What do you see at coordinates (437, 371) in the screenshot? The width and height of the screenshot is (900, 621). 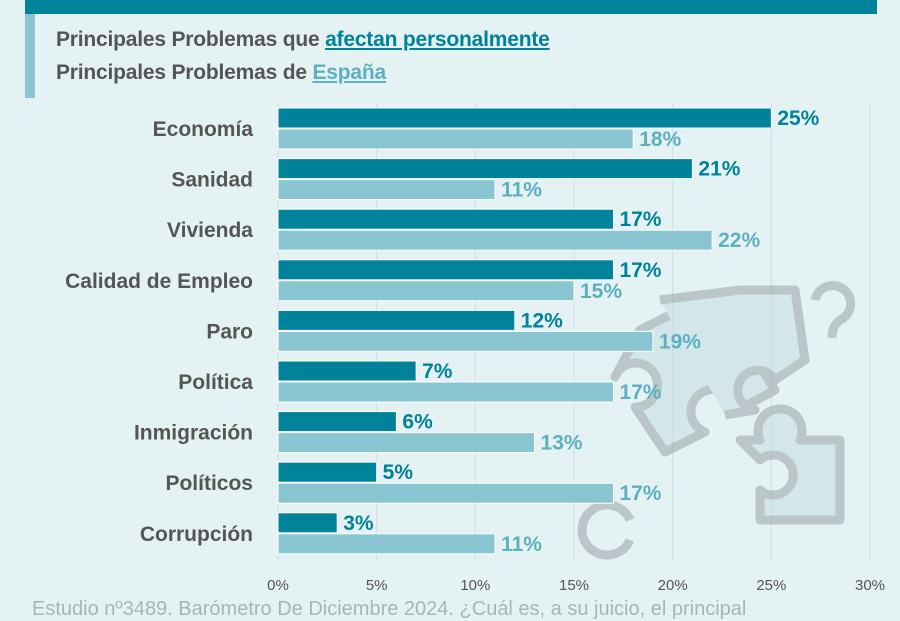 I see `data-label: 7%` at bounding box center [437, 371].